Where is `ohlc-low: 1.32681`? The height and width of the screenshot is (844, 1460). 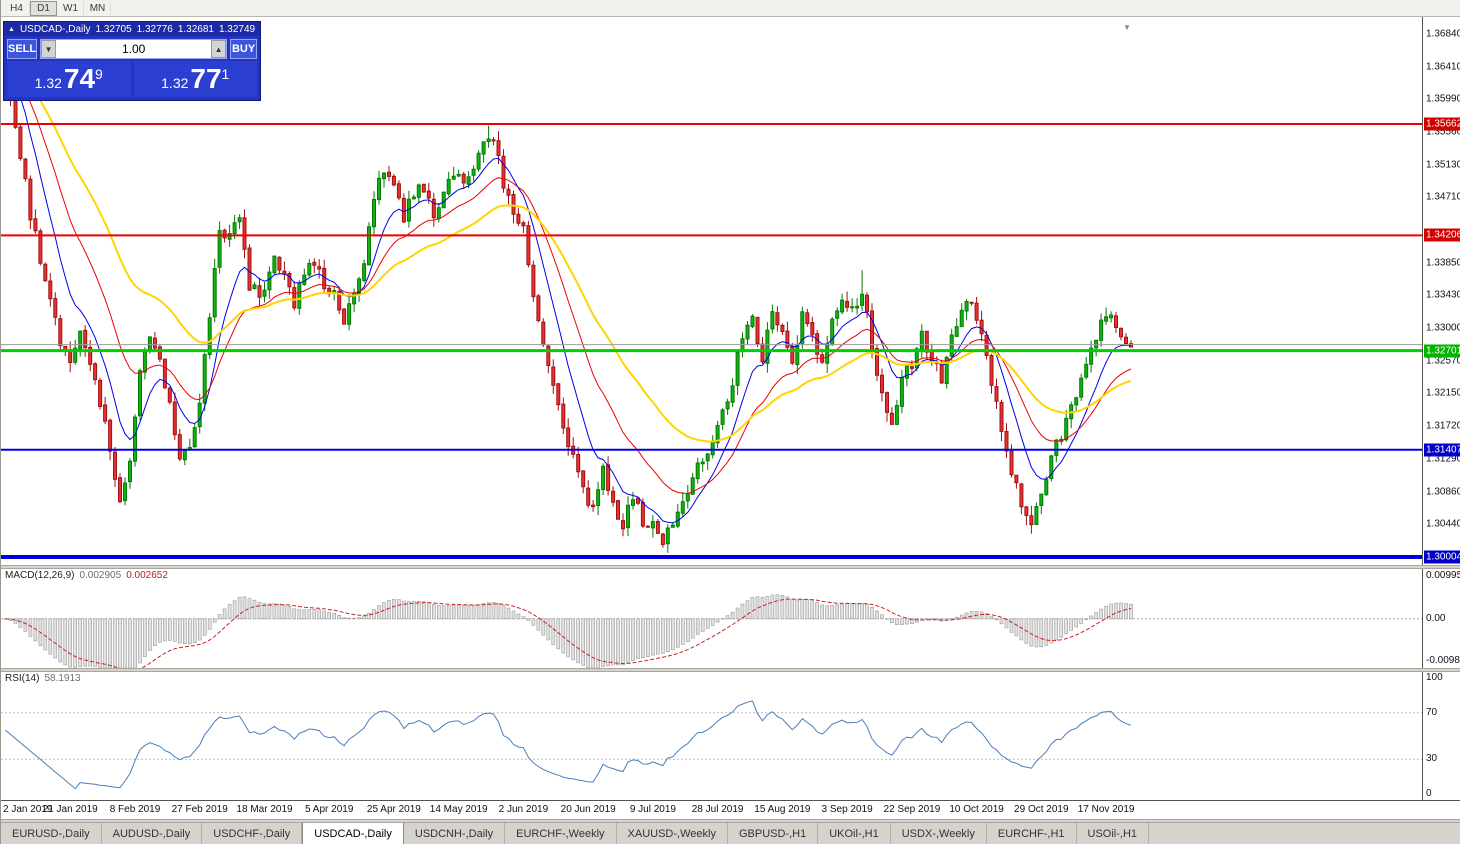 ohlc-low: 1.32681 is located at coordinates (195, 29).